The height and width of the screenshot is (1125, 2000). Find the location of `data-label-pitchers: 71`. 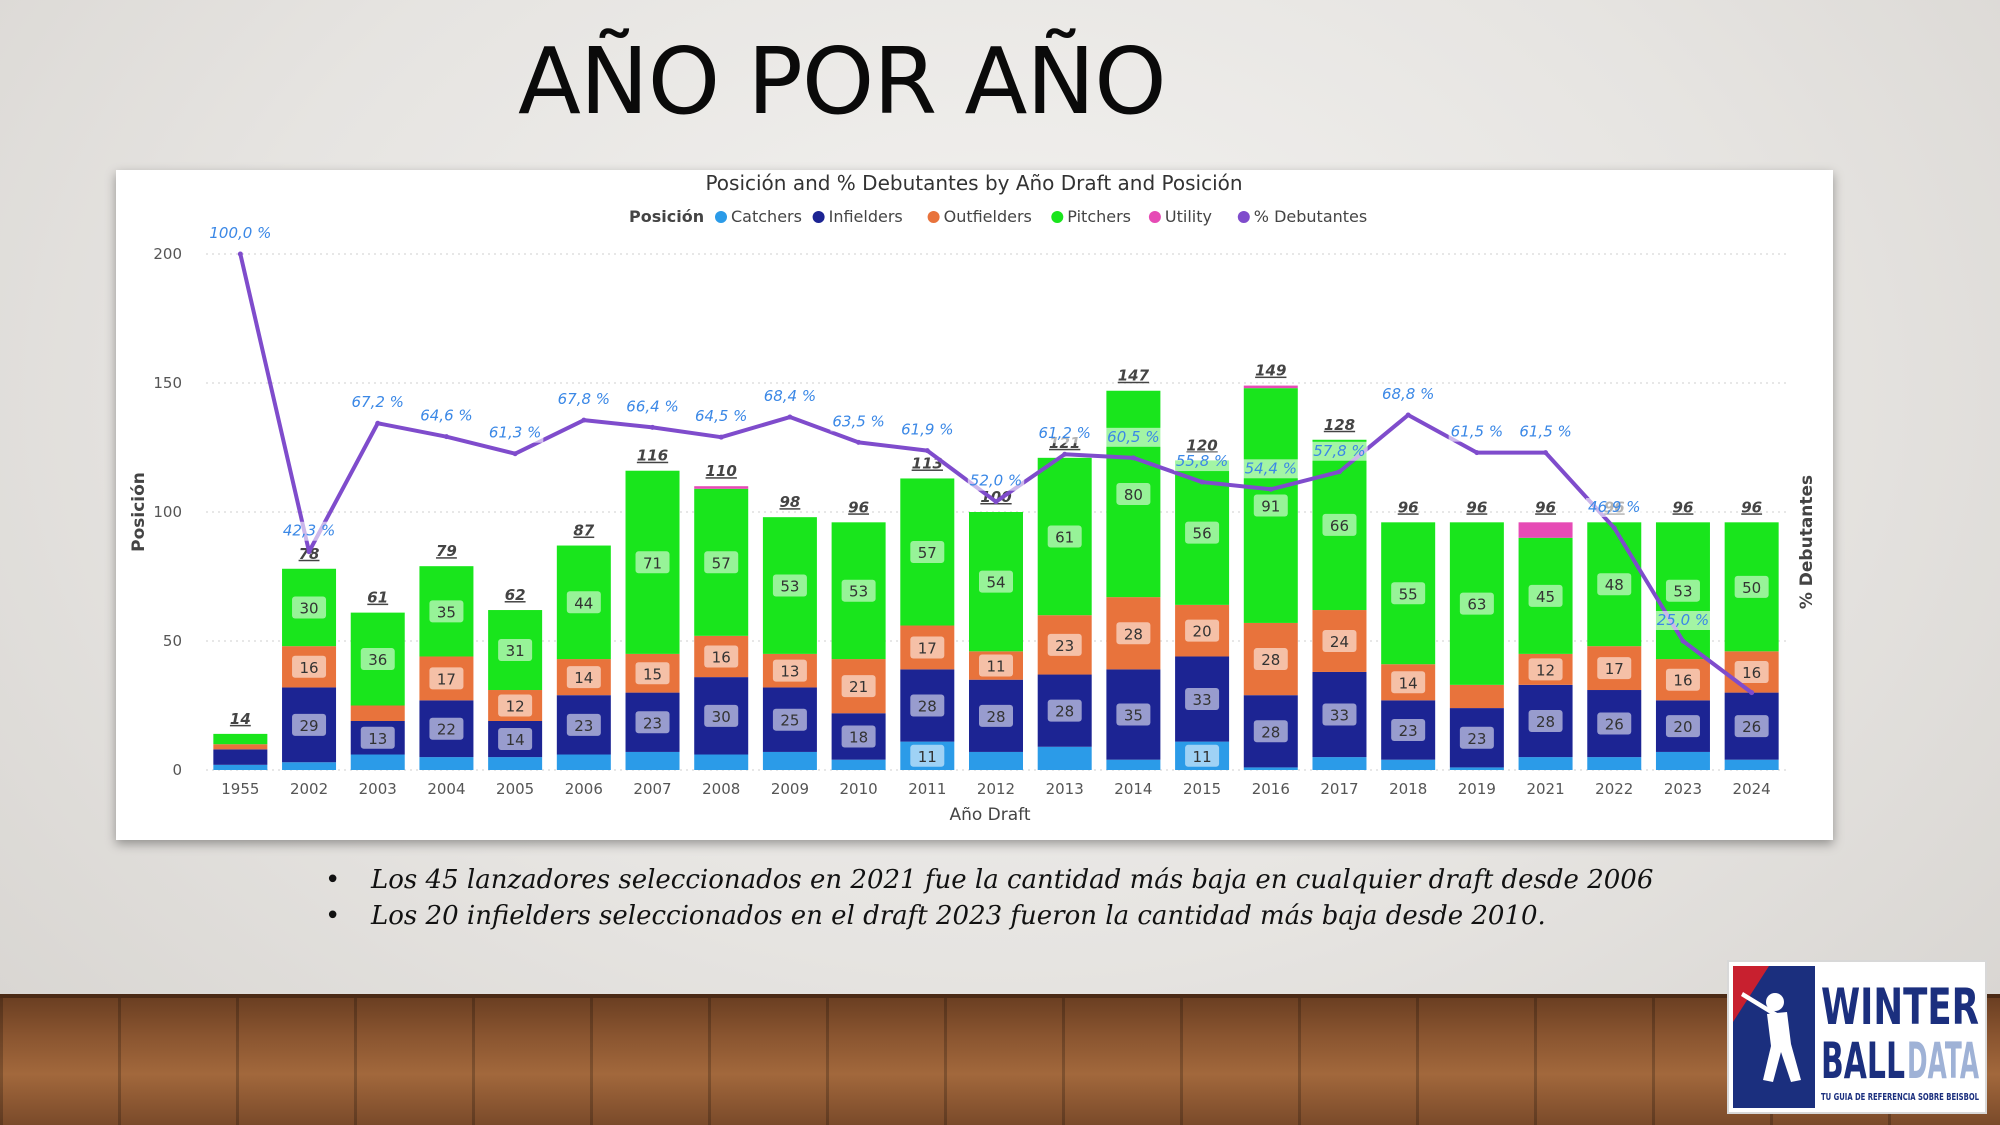

data-label-pitchers: 71 is located at coordinates (652, 563).